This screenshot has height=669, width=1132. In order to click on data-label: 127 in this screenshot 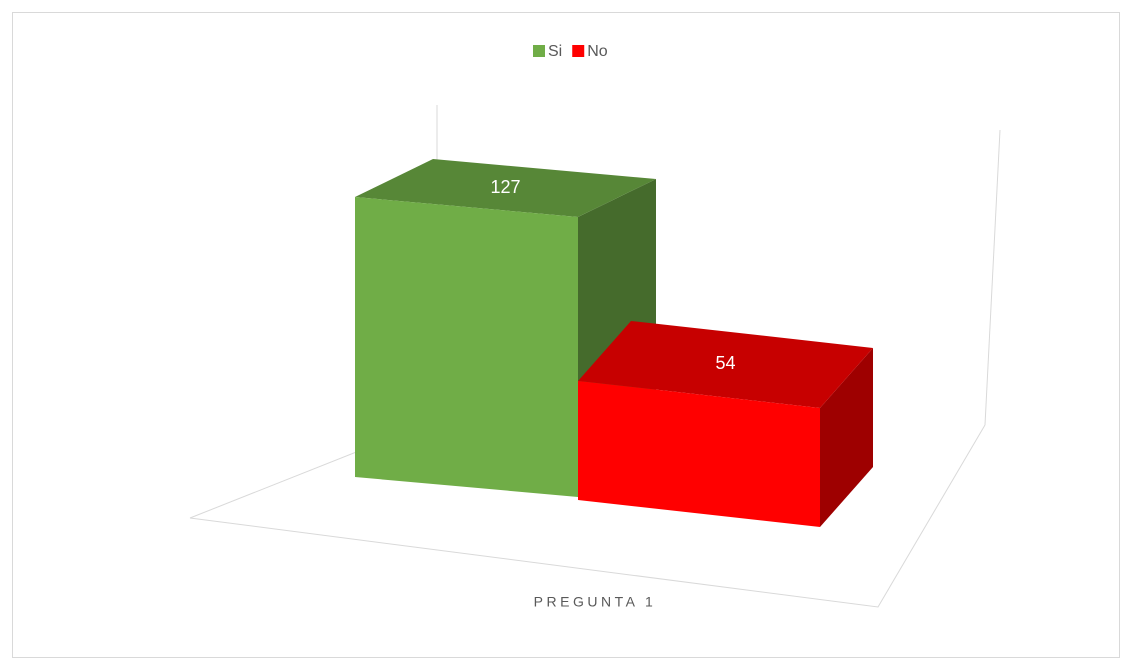, I will do `click(505, 187)`.